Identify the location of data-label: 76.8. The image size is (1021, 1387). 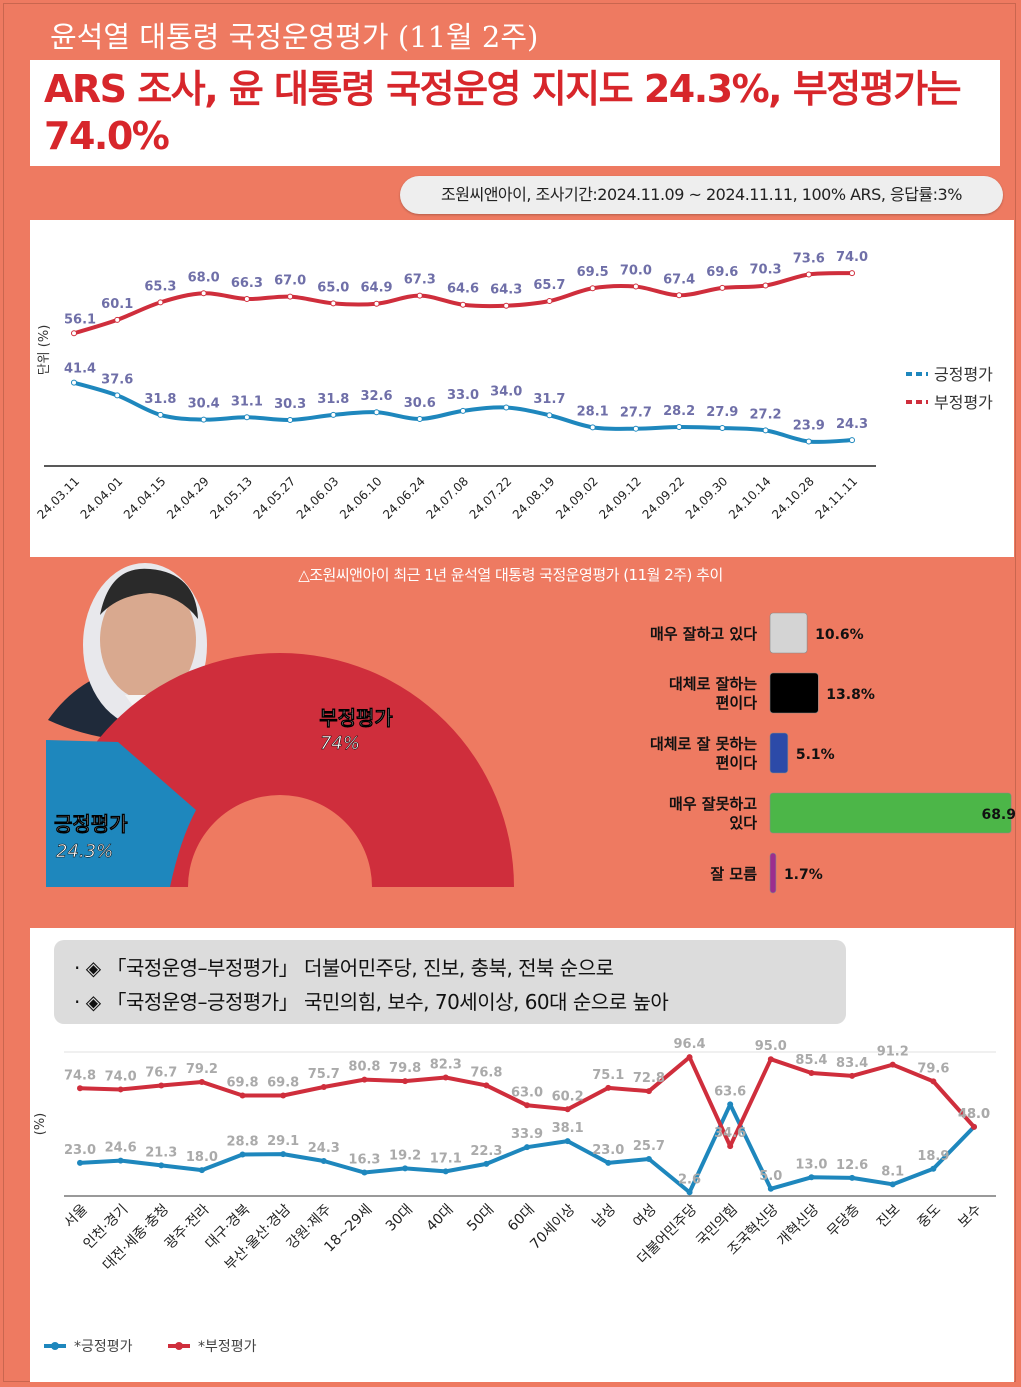
(486, 1072).